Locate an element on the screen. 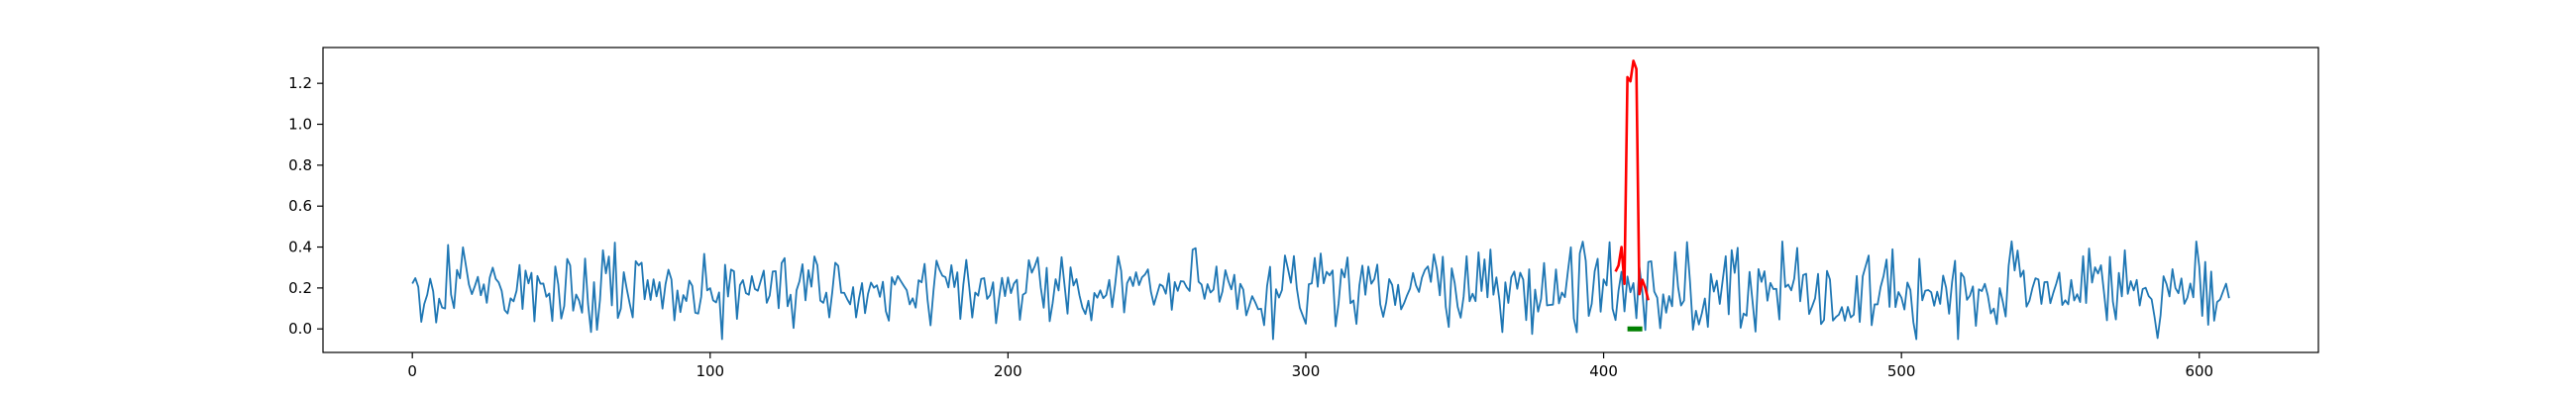 This screenshot has width=2576, height=396. y-tick-label: 0.6 is located at coordinates (300, 206).